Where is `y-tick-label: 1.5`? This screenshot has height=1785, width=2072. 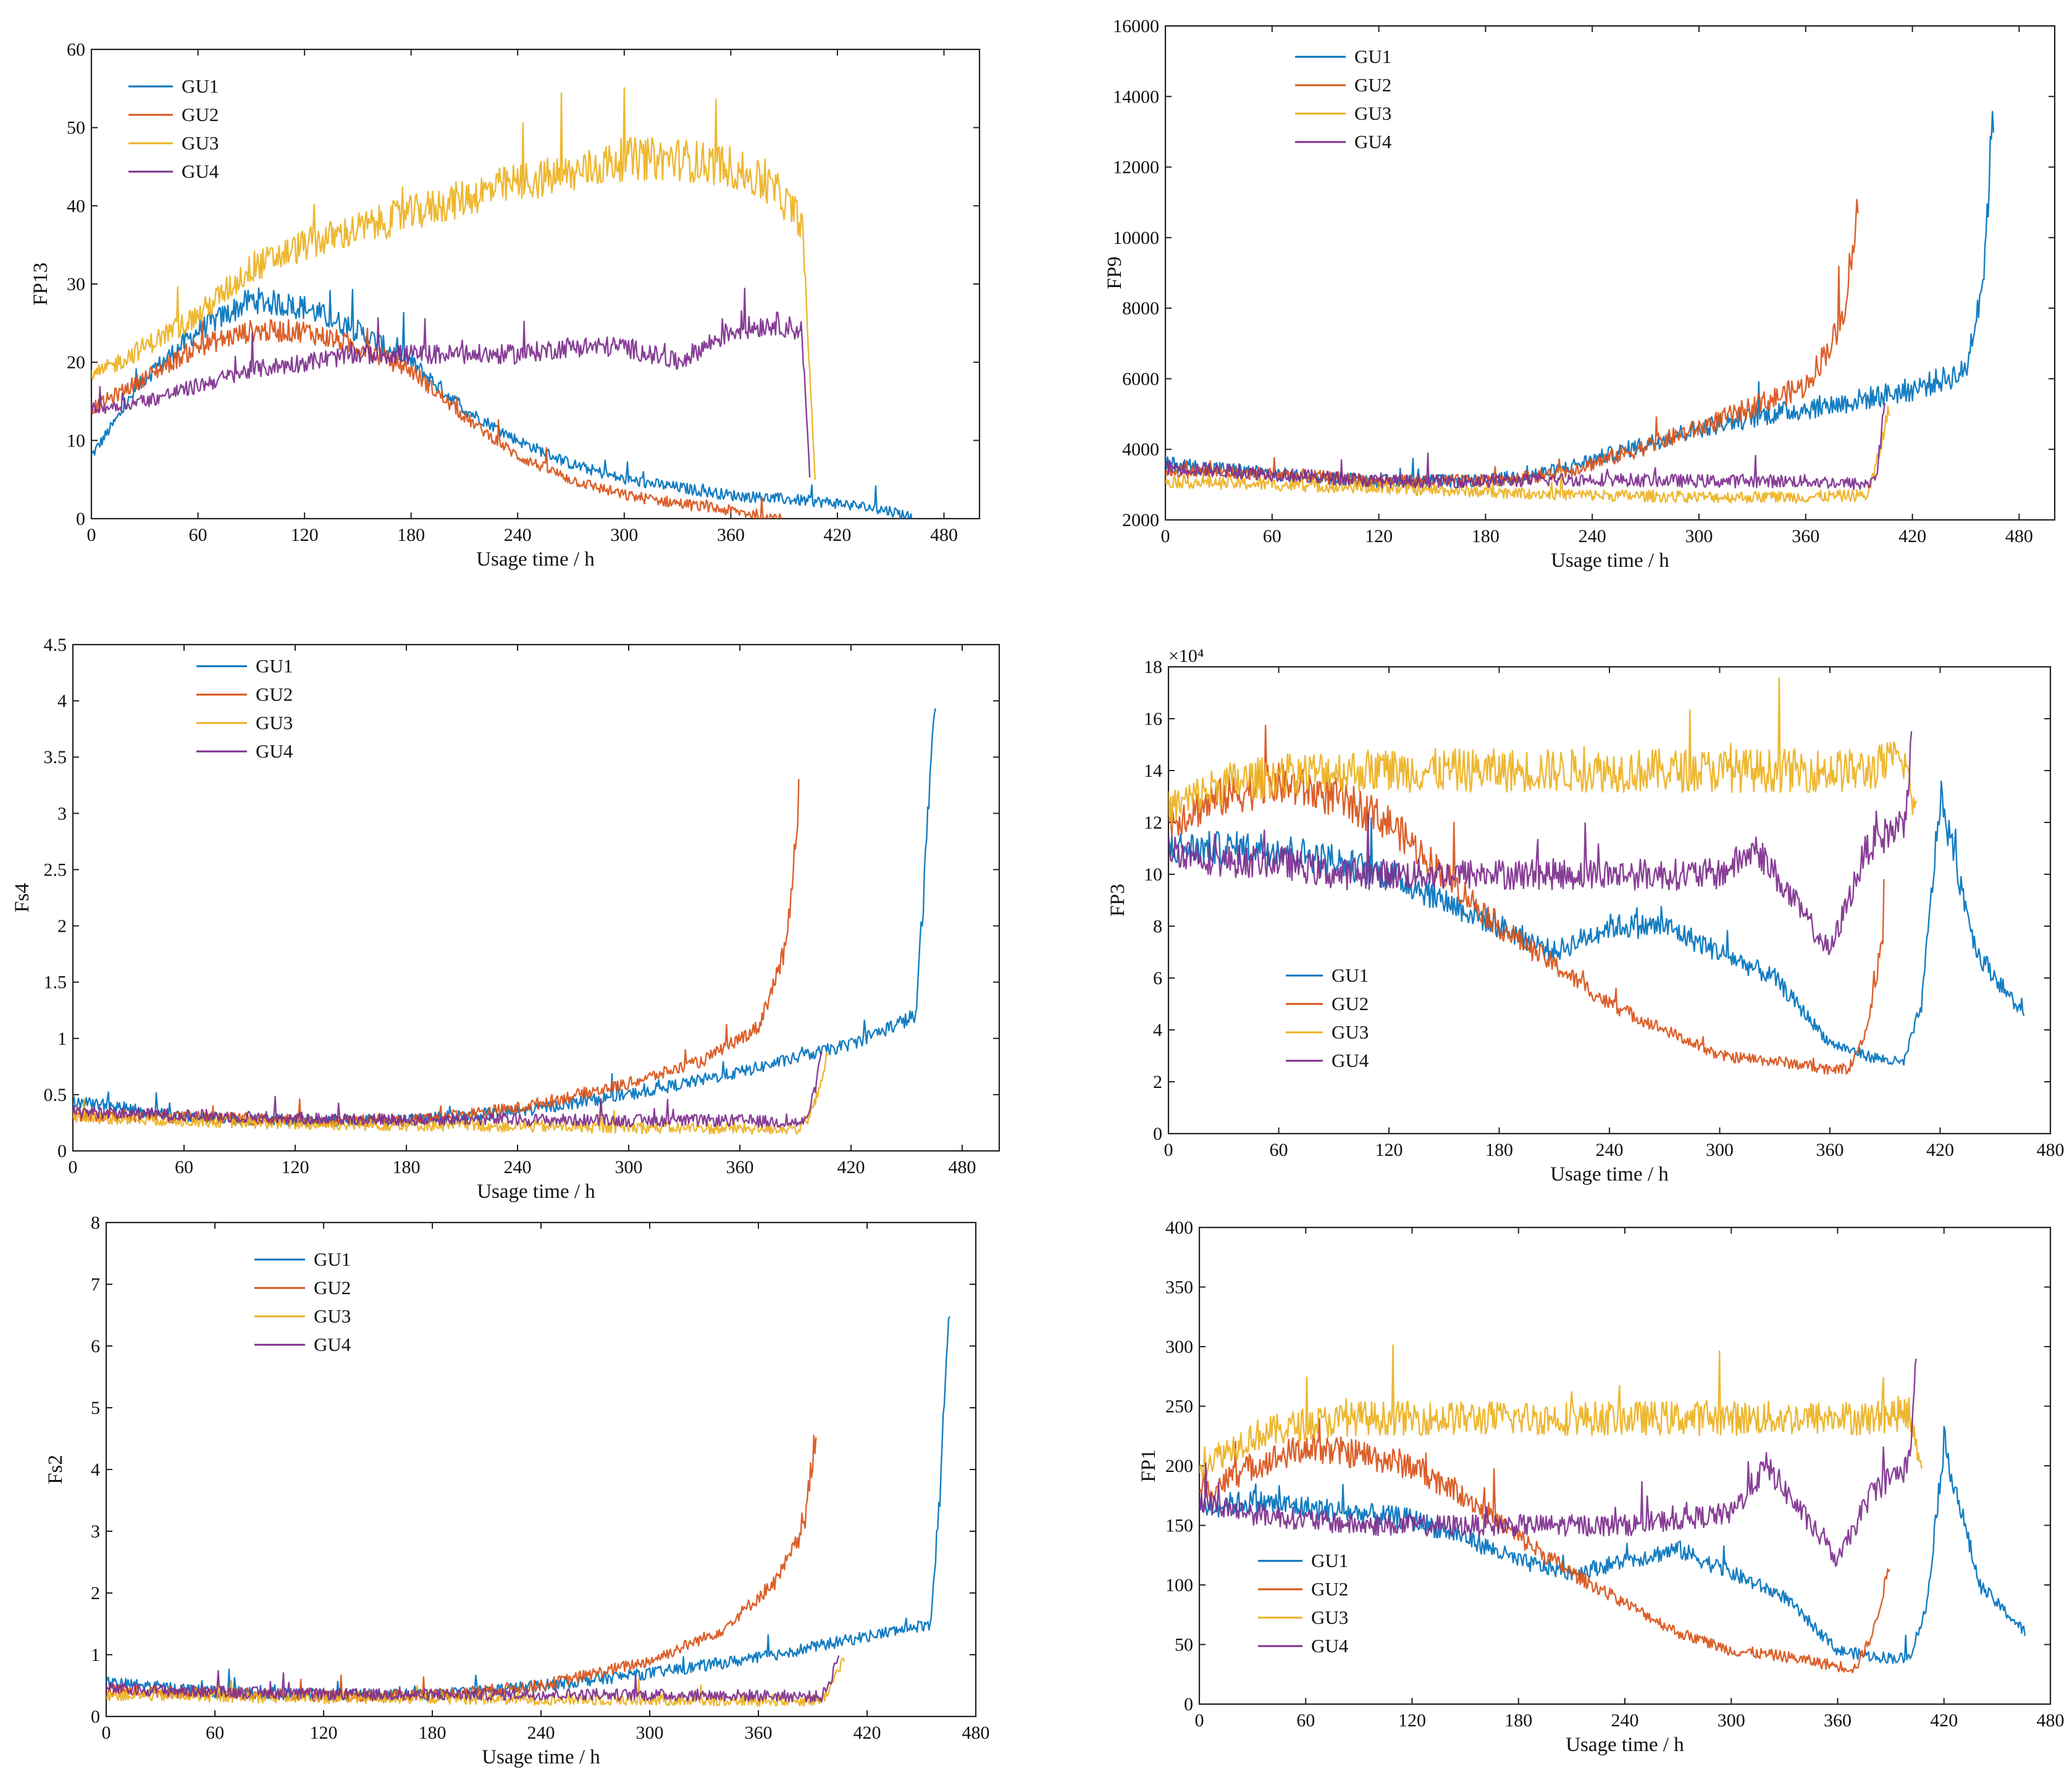 y-tick-label: 1.5 is located at coordinates (55, 982).